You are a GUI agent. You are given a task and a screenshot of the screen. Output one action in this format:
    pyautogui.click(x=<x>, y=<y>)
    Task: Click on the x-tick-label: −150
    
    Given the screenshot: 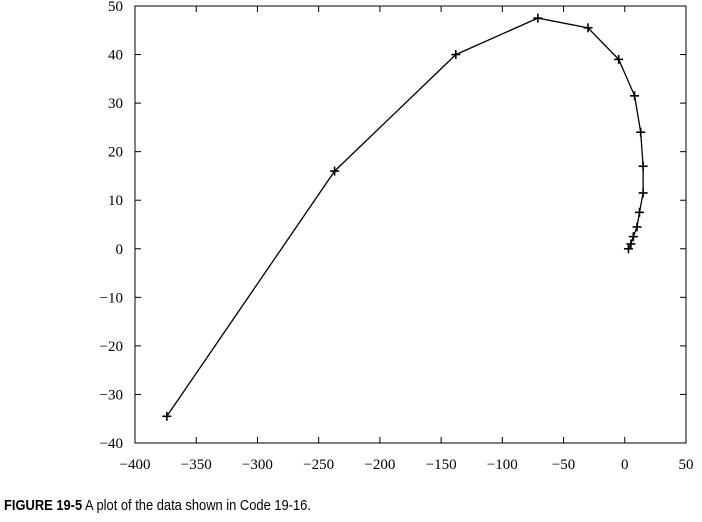 What is the action you would take?
    pyautogui.click(x=441, y=465)
    